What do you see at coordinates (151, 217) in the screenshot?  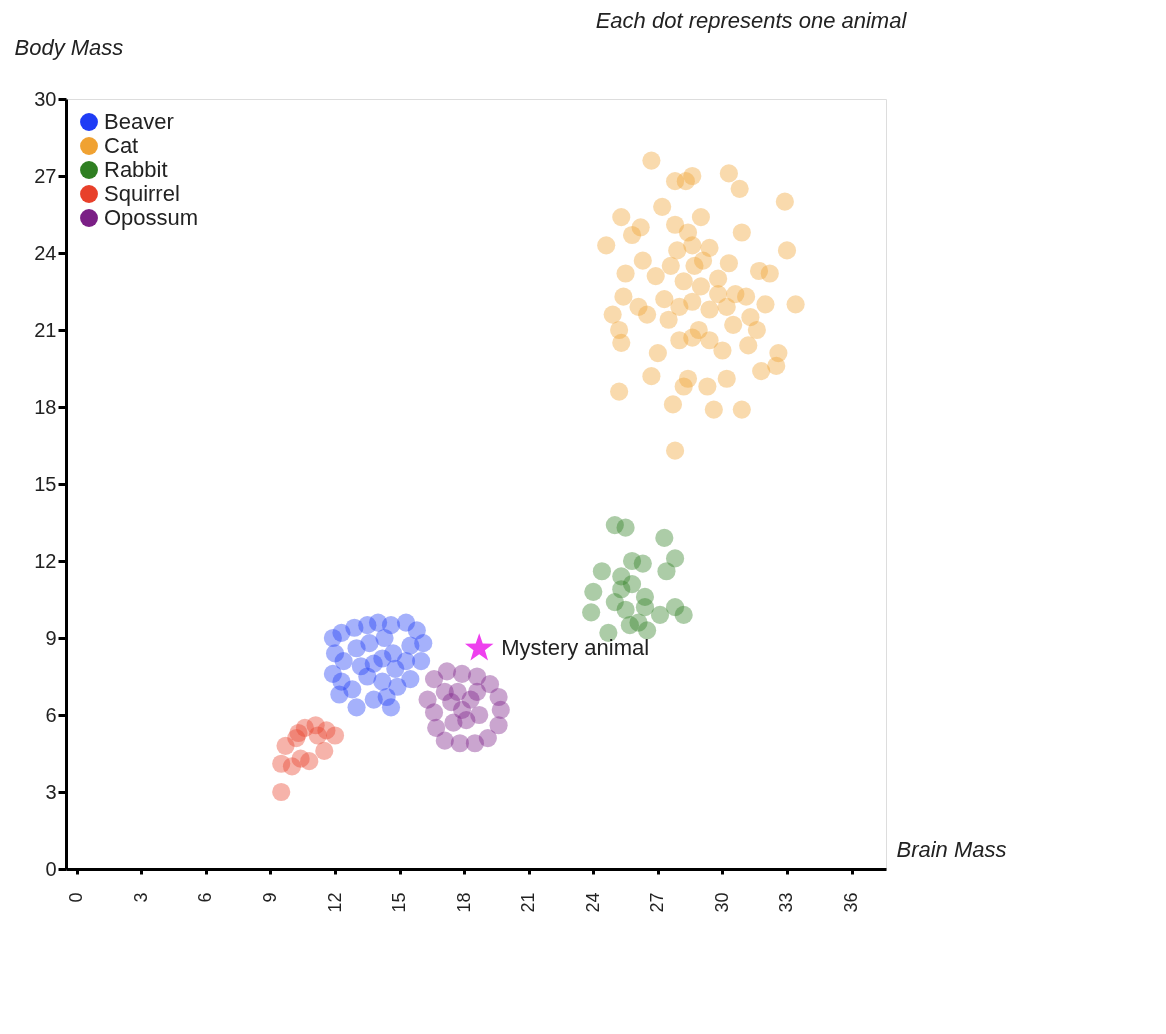 I see `legend-label: Opossum` at bounding box center [151, 217].